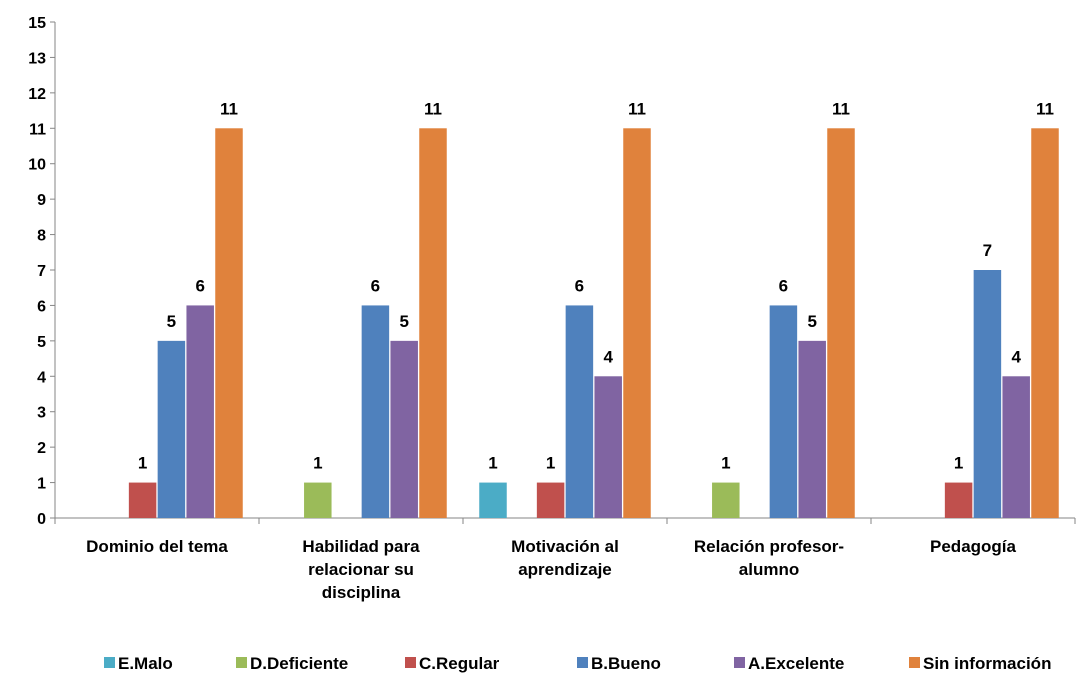 The height and width of the screenshot is (684, 1086). What do you see at coordinates (41, 236) in the screenshot?
I see `y-tick-label: 8` at bounding box center [41, 236].